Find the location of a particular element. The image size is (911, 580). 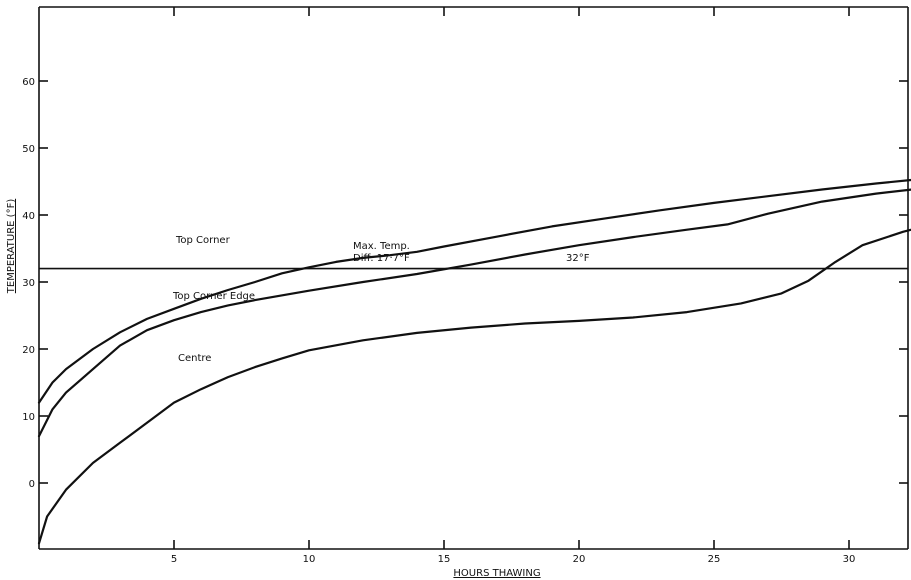

label-centre: Centre is located at coordinates (194, 358).